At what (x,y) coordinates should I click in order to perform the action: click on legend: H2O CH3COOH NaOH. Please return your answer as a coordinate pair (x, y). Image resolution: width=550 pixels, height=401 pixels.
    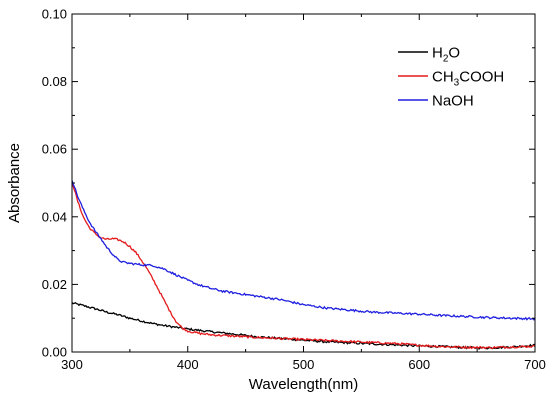
    Looking at the image, I should click on (451, 77).